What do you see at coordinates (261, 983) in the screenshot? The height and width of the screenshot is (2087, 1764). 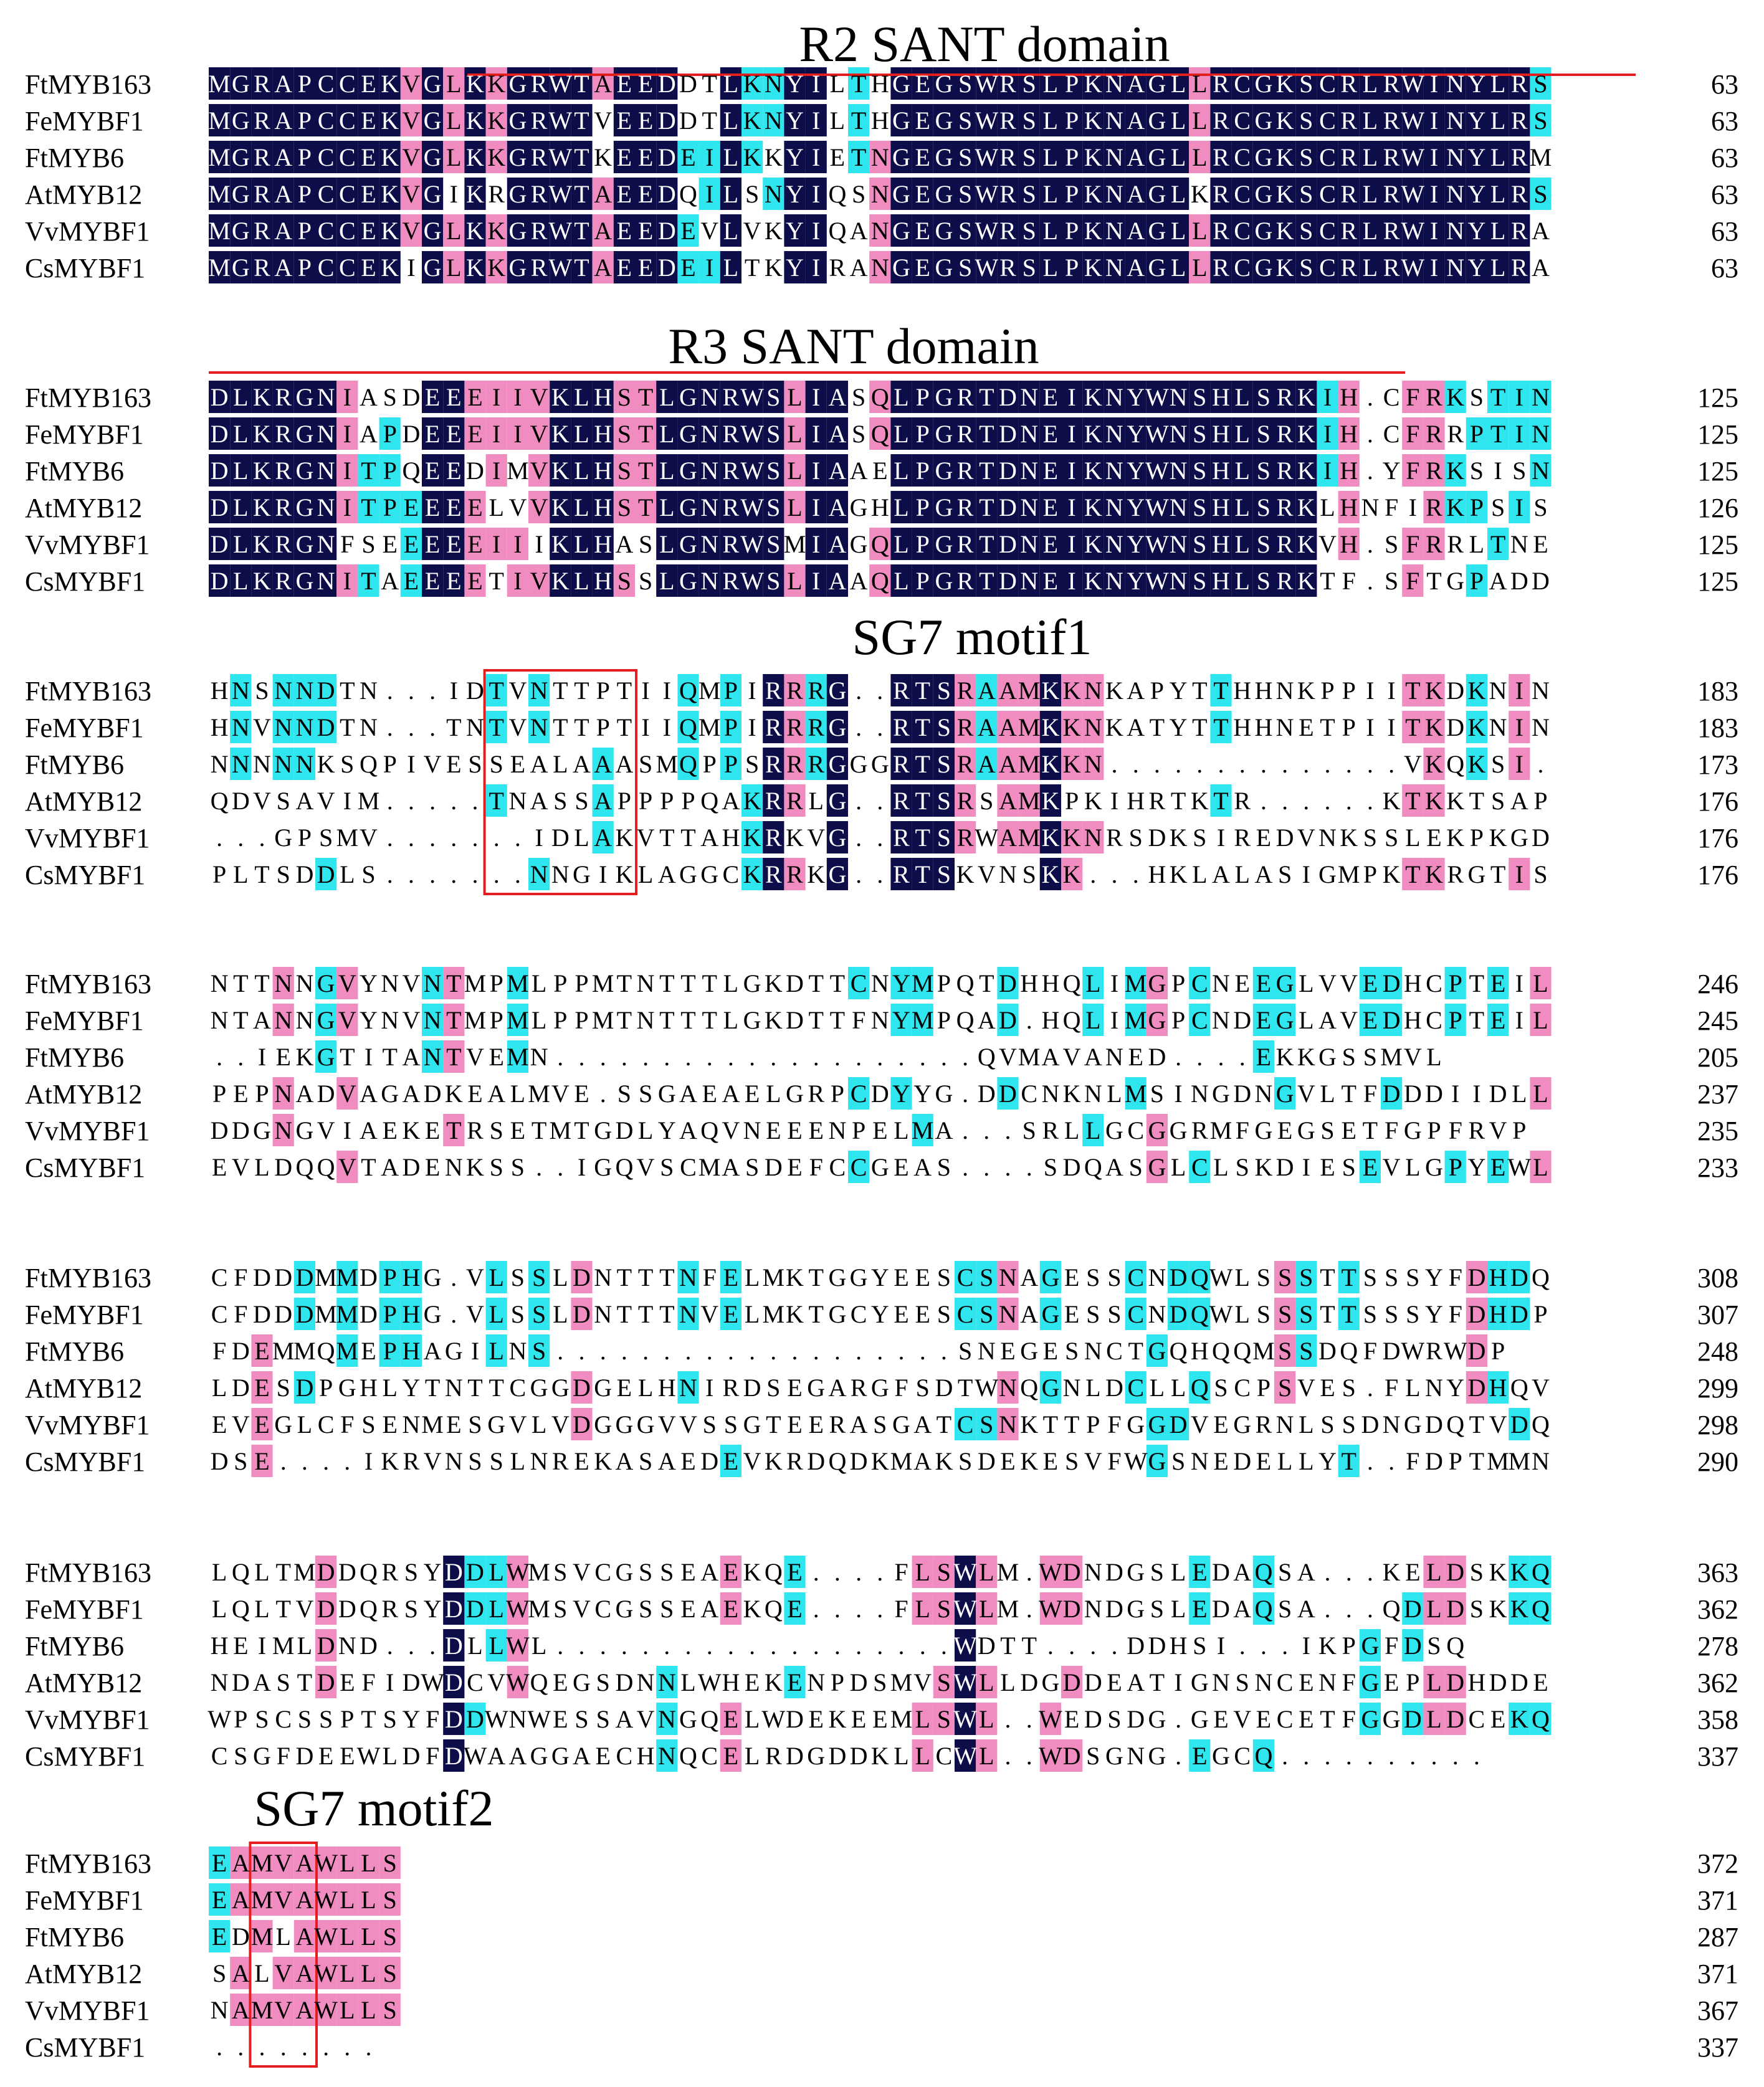 I see `residue: T` at bounding box center [261, 983].